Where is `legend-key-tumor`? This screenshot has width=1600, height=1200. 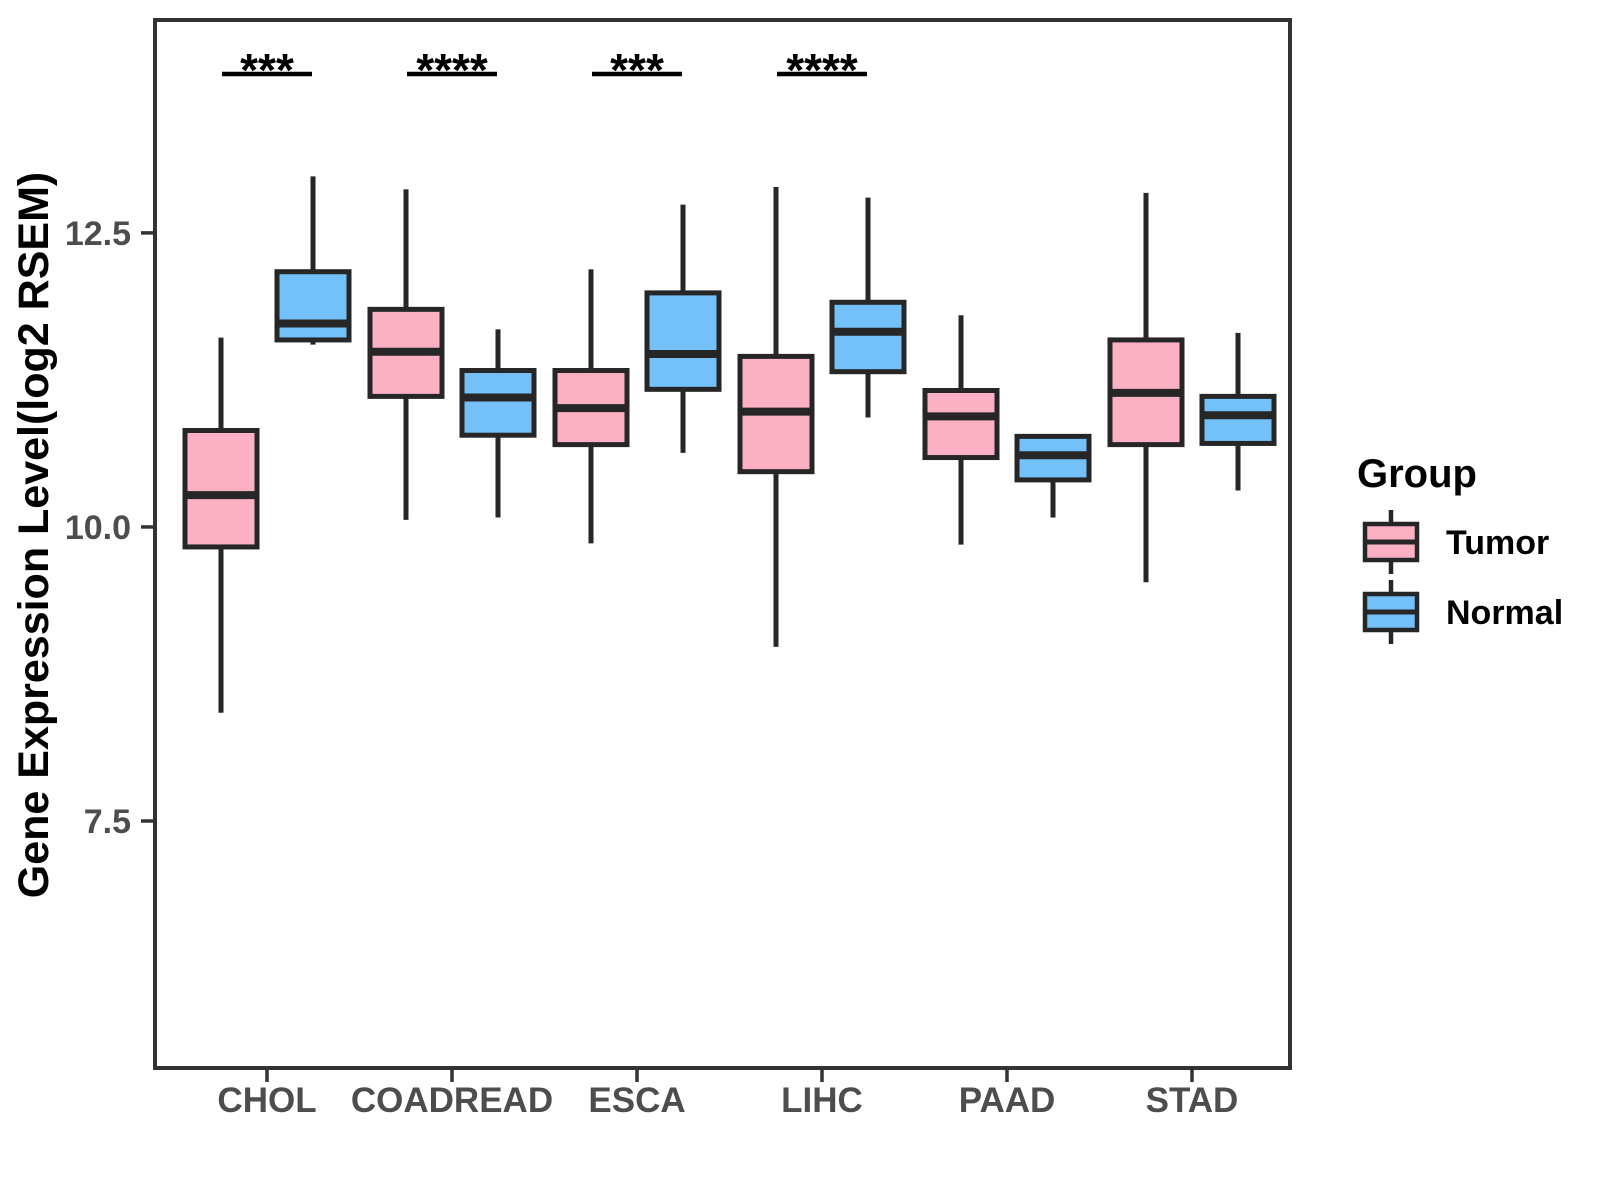 legend-key-tumor is located at coordinates (1391, 542).